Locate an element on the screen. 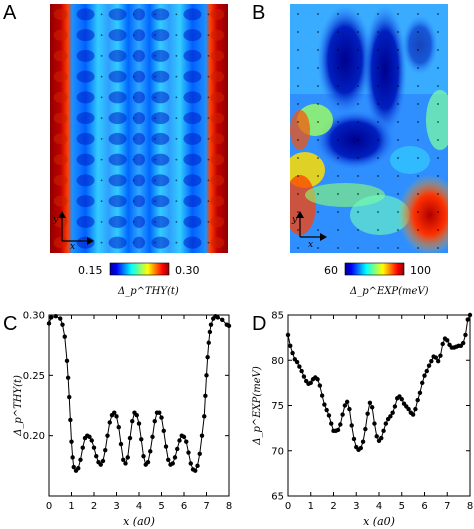  chart-d-xtick-label: 8 is located at coordinates (470, 506).